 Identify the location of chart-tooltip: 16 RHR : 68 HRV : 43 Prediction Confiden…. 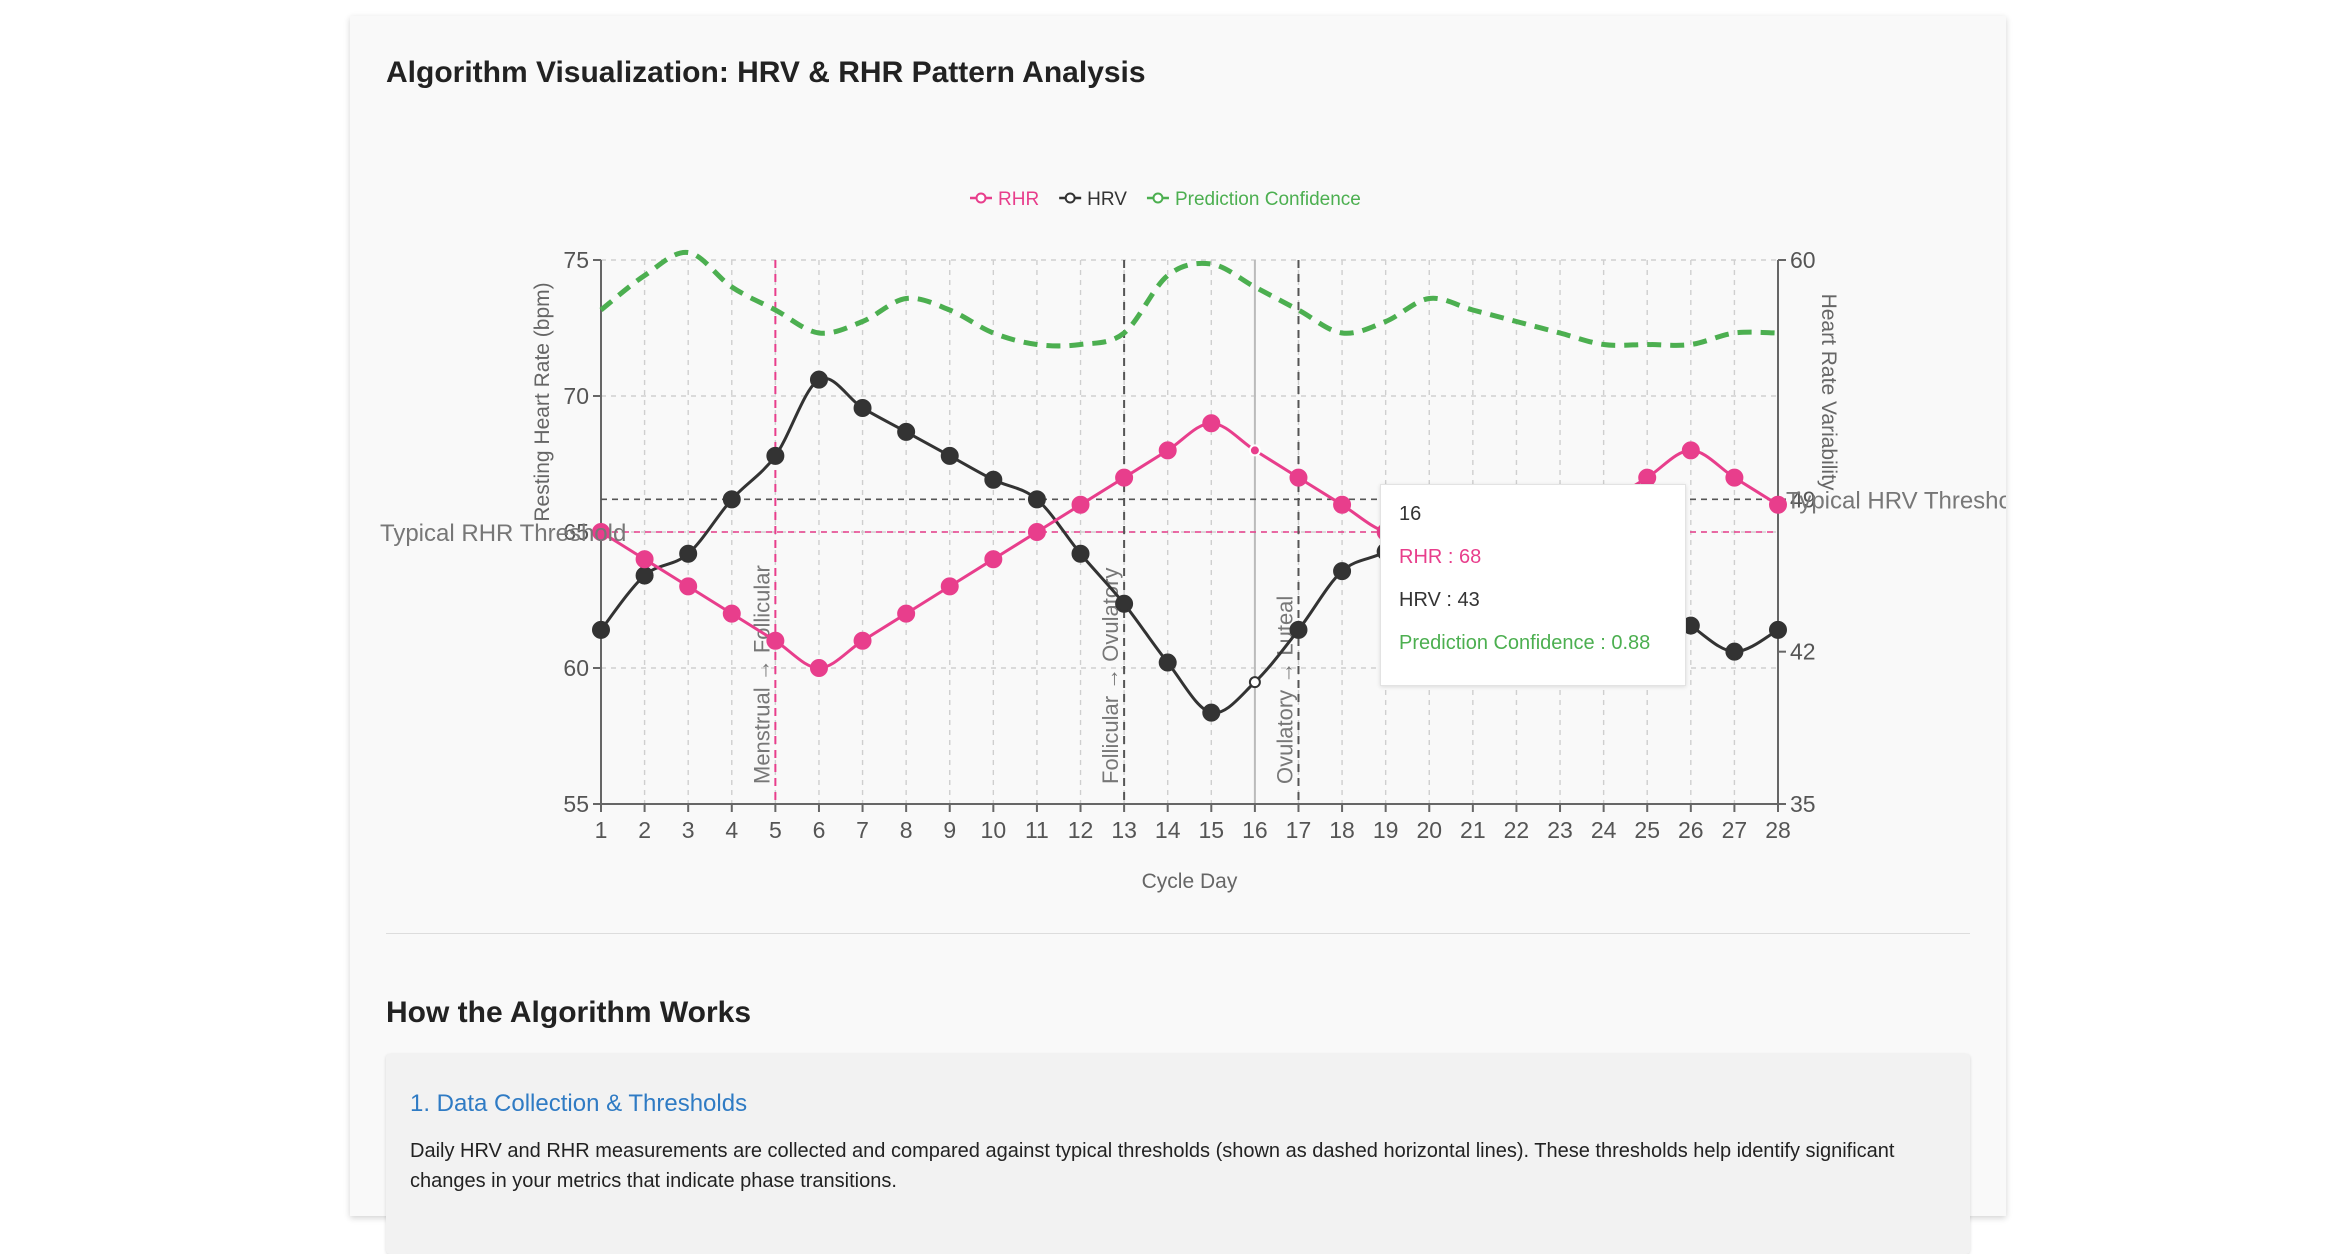
(1533, 585).